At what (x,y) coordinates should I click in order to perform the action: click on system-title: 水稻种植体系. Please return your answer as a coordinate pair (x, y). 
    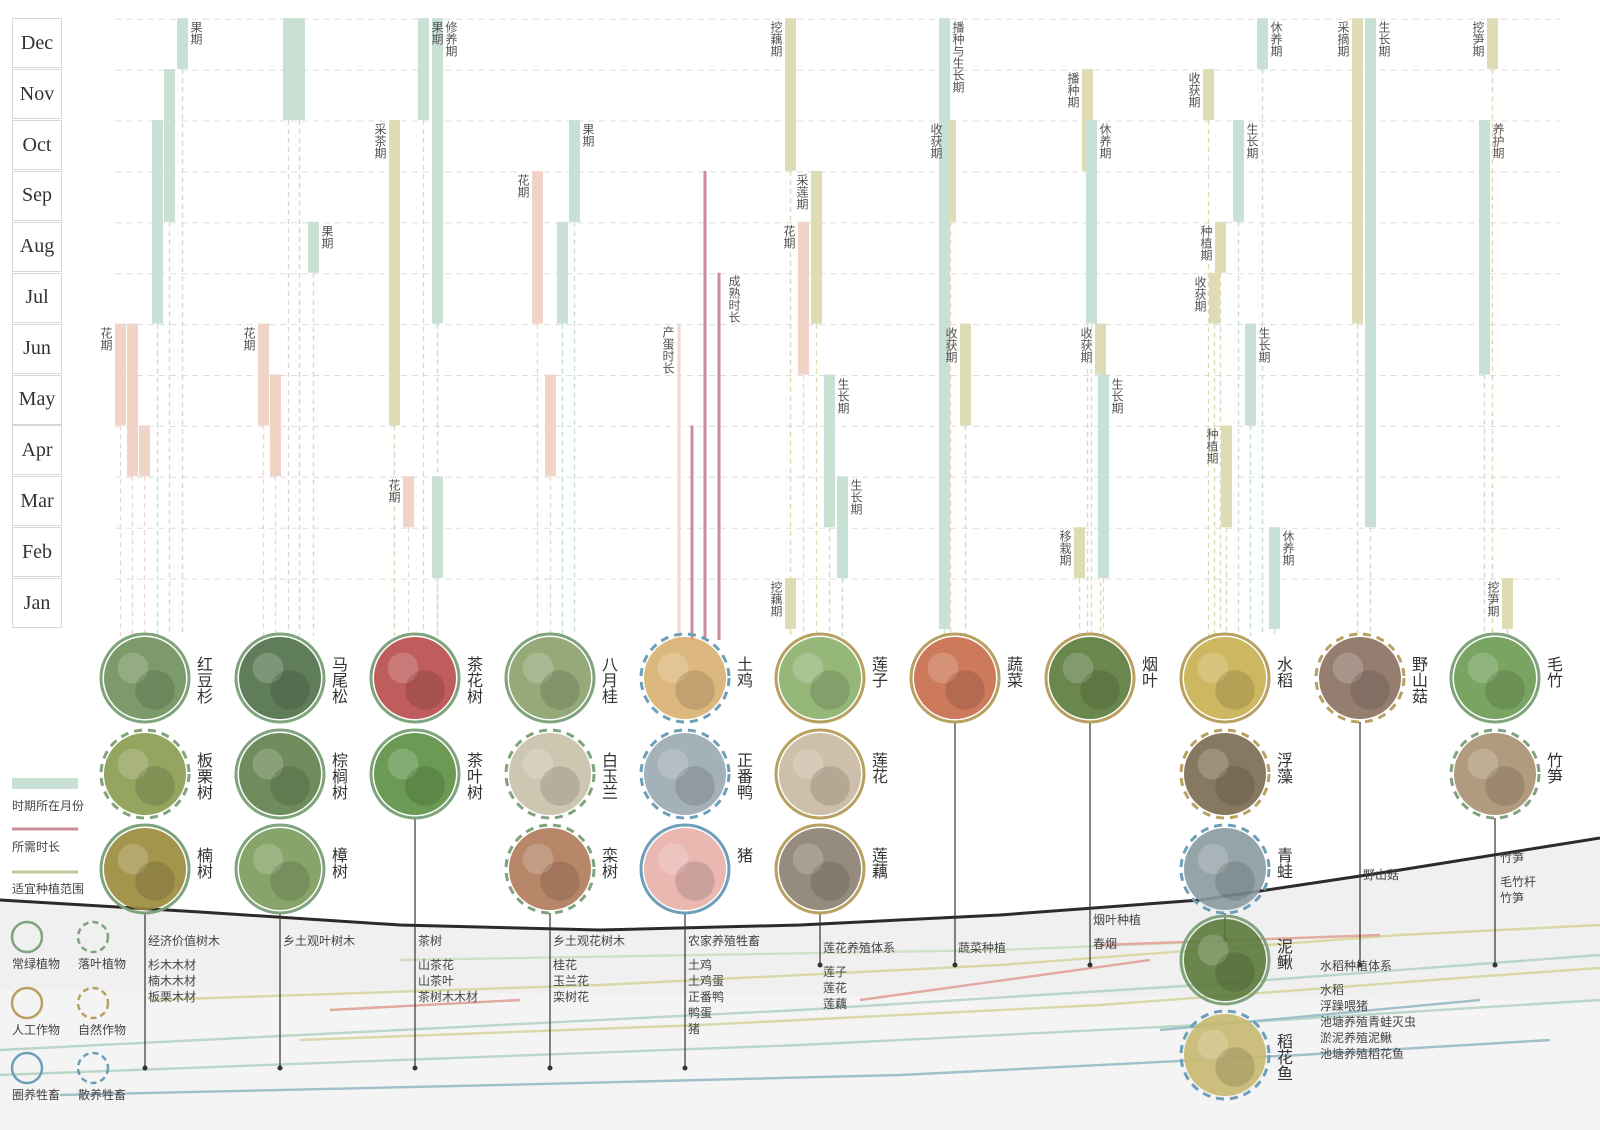
    Looking at the image, I should click on (1356, 966).